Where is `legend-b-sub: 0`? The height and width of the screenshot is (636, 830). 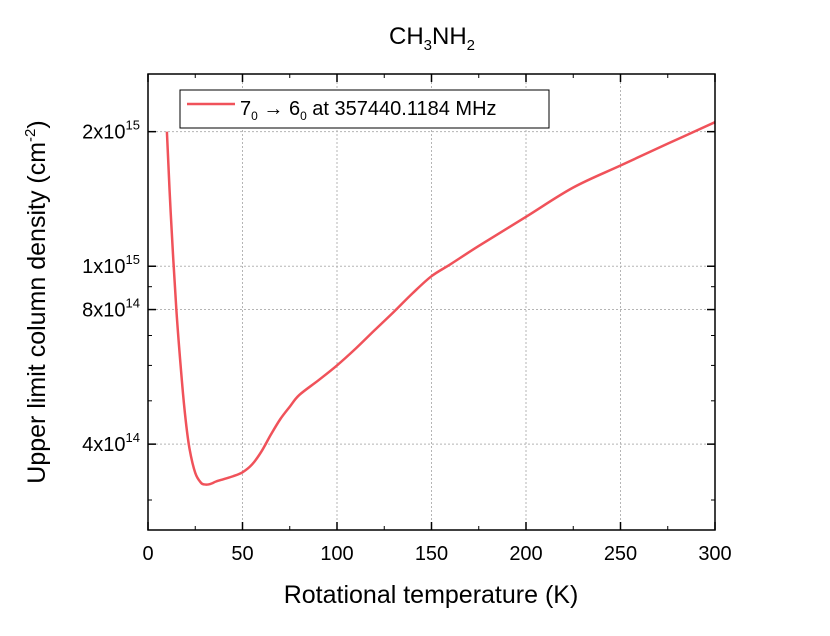
legend-b-sub: 0 is located at coordinates (303, 116).